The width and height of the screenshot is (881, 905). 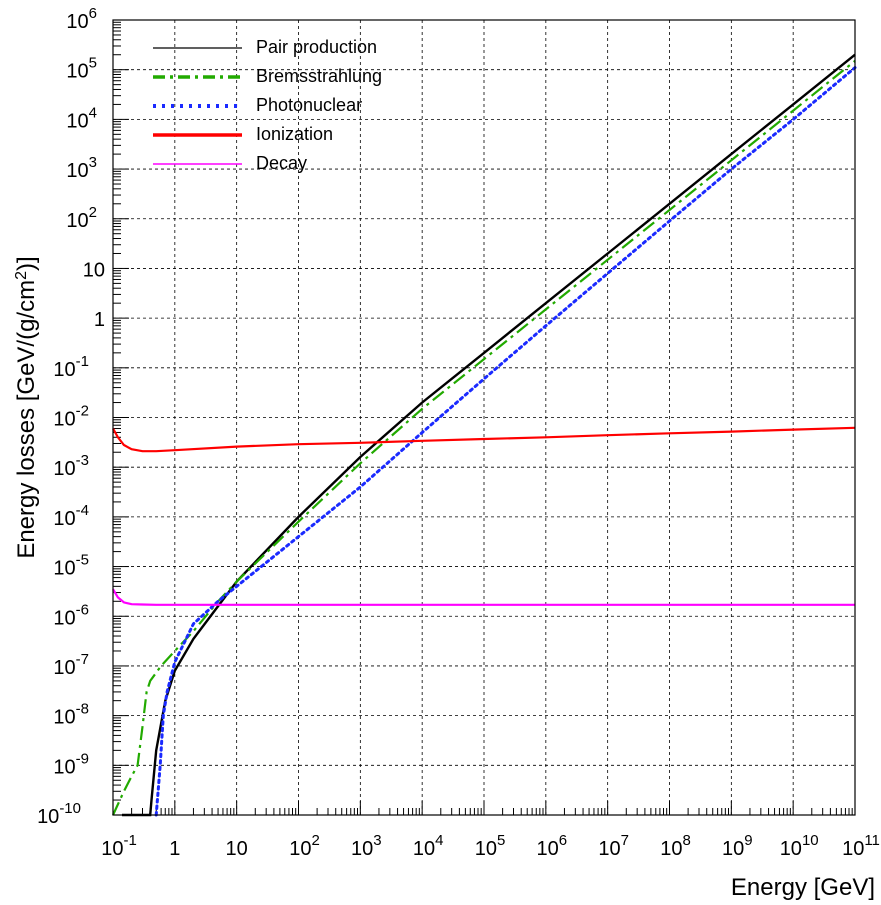 I want to click on legend-label: Bremsstrahlung, so click(x=319, y=76).